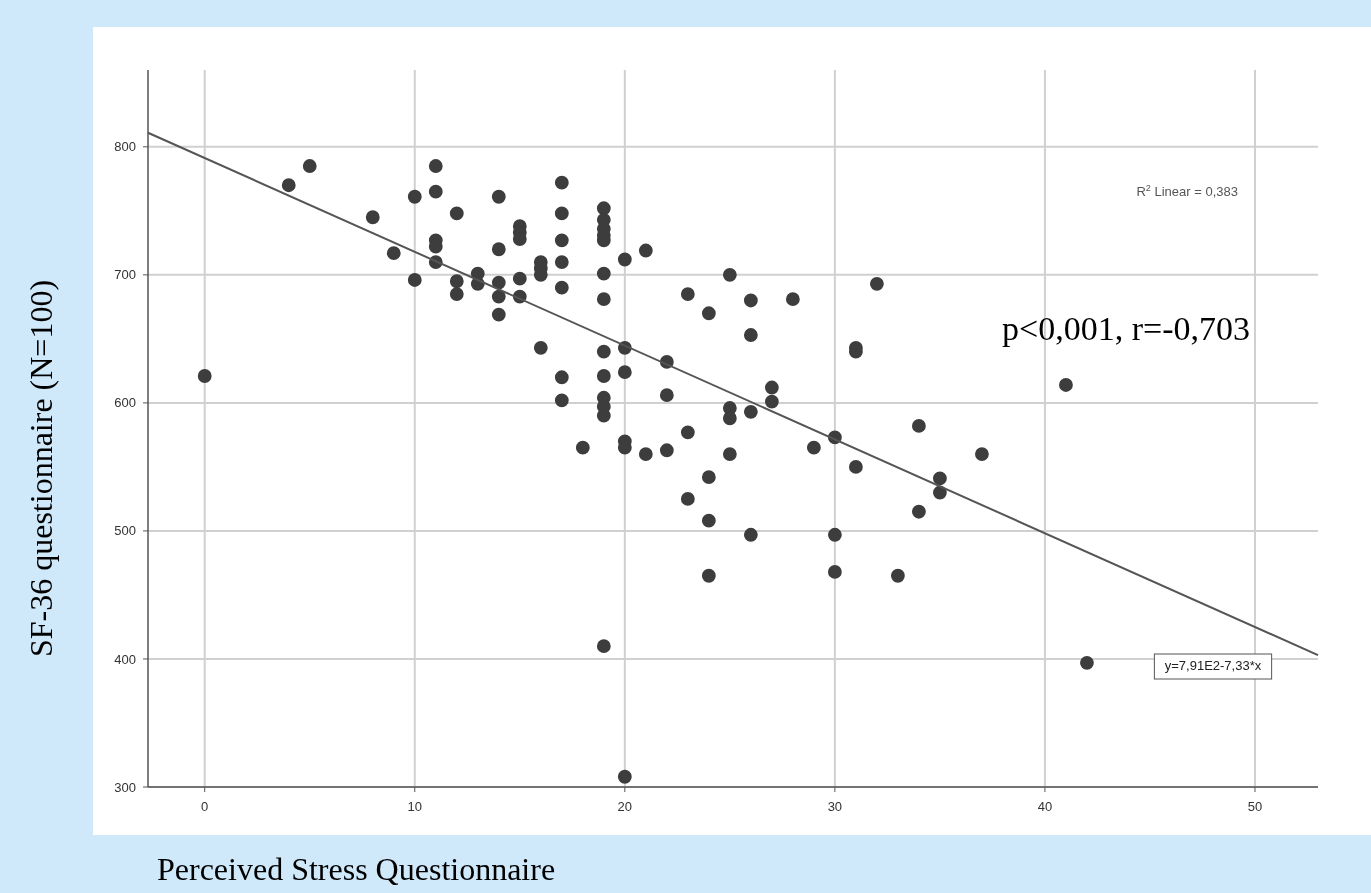  Describe the element at coordinates (1255, 806) in the screenshot. I see `x-tick-label: 50` at that location.